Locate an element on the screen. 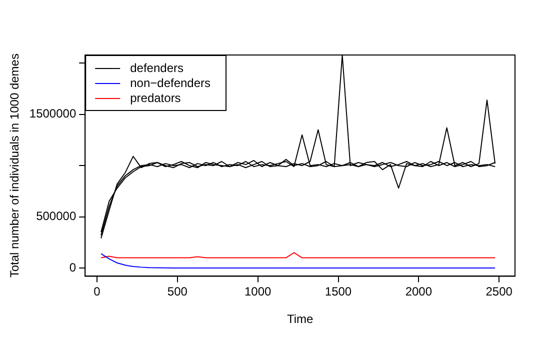 Image resolution: width=545 pixels, height=339 pixels. y-tick-label: 500000 is located at coordinates (56, 216).